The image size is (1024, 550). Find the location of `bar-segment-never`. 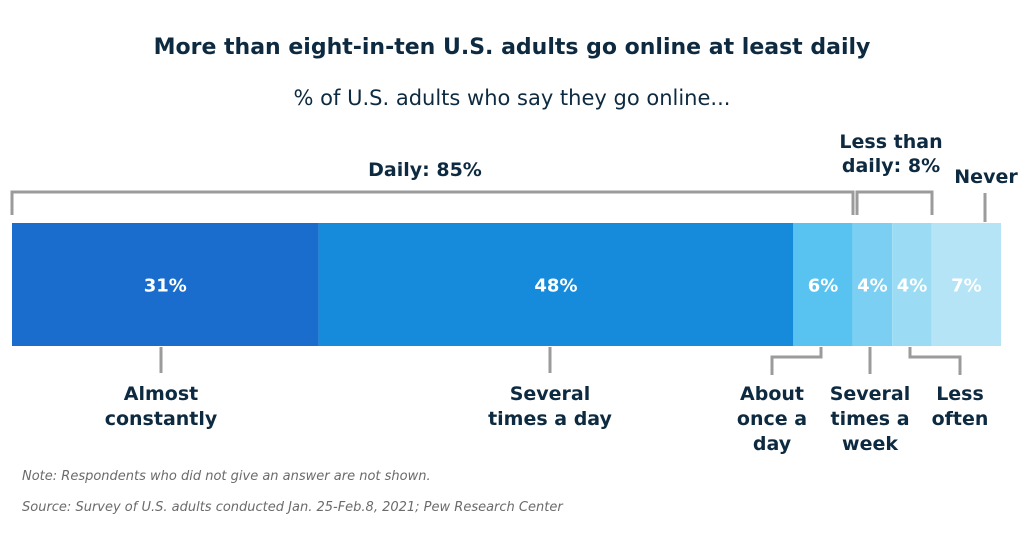

bar-segment-never is located at coordinates (966, 284).